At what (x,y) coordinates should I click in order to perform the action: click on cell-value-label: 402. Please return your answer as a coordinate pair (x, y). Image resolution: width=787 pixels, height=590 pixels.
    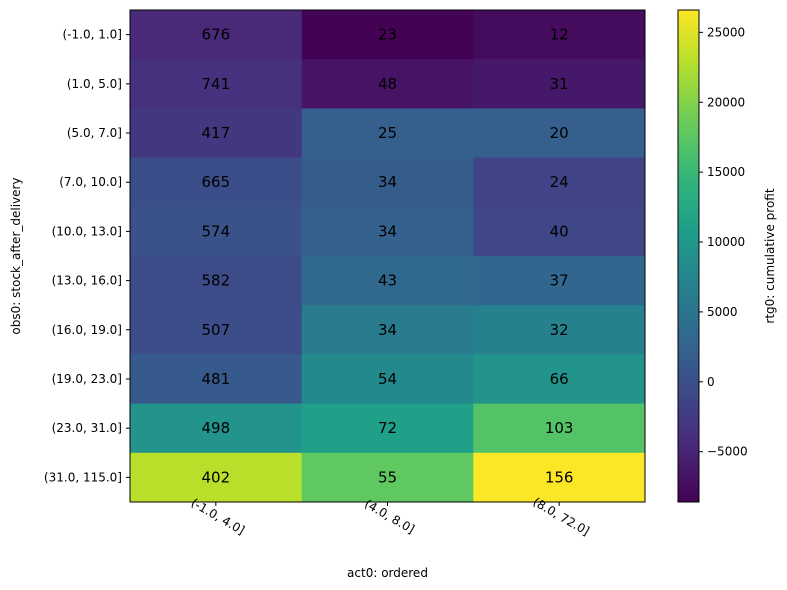
    Looking at the image, I should click on (216, 477).